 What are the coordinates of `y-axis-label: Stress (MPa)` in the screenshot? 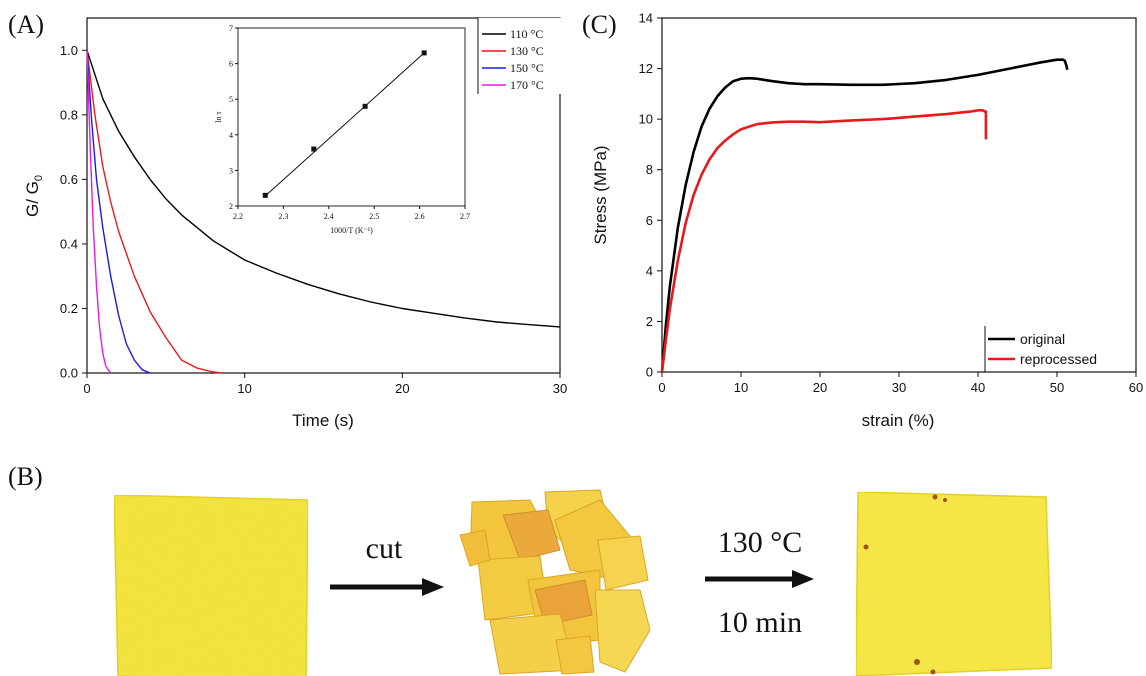 It's located at (600, 194).